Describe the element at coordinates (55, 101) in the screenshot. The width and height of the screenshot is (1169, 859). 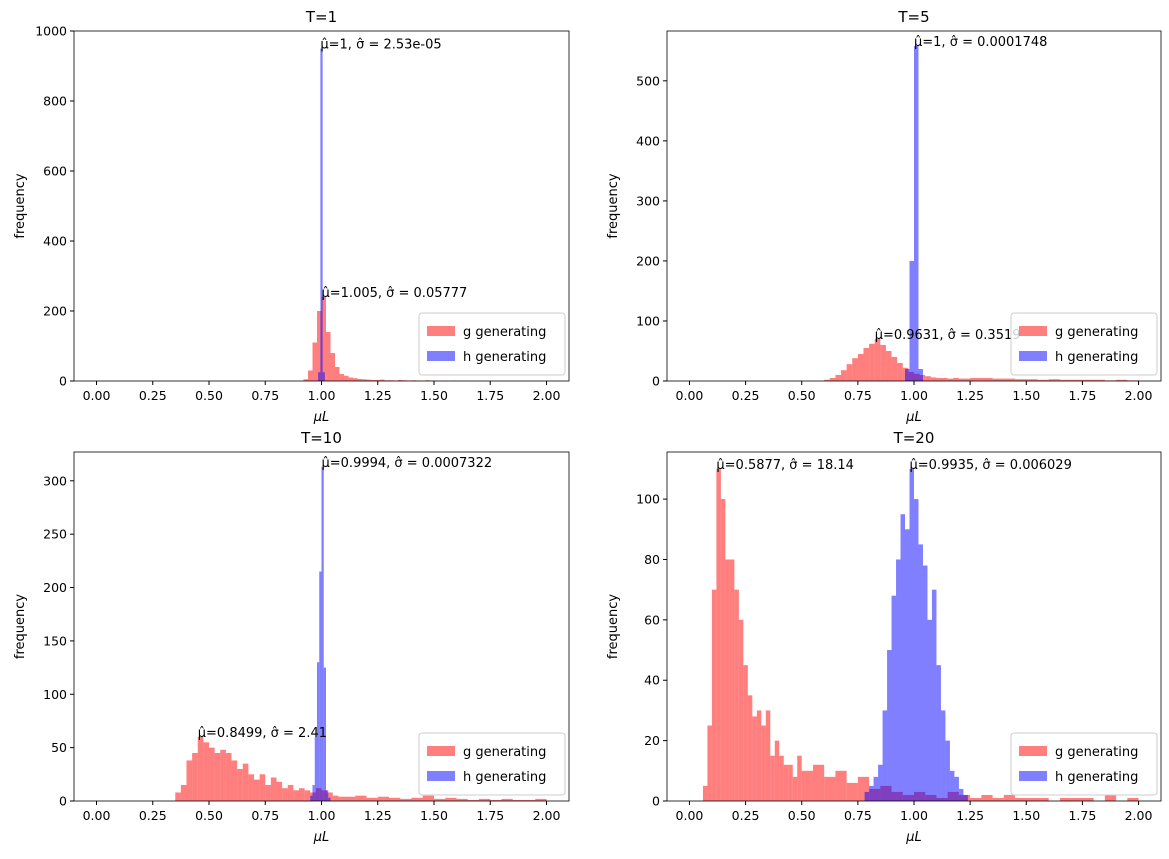
I see `y-tick-label: 800` at that location.